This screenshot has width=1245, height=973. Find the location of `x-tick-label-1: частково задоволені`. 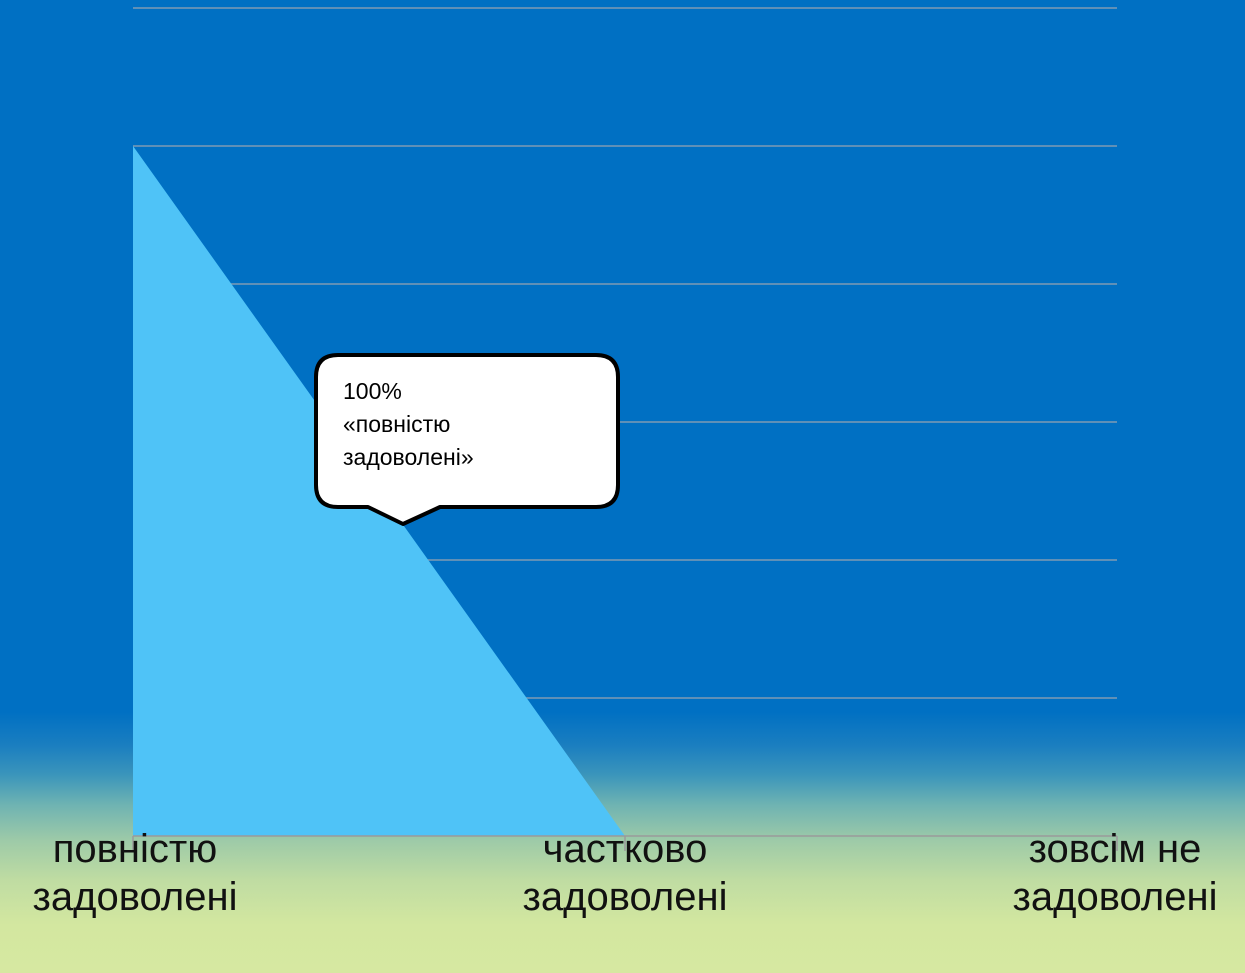

x-tick-label-1: частково задоволені is located at coordinates (625, 873).